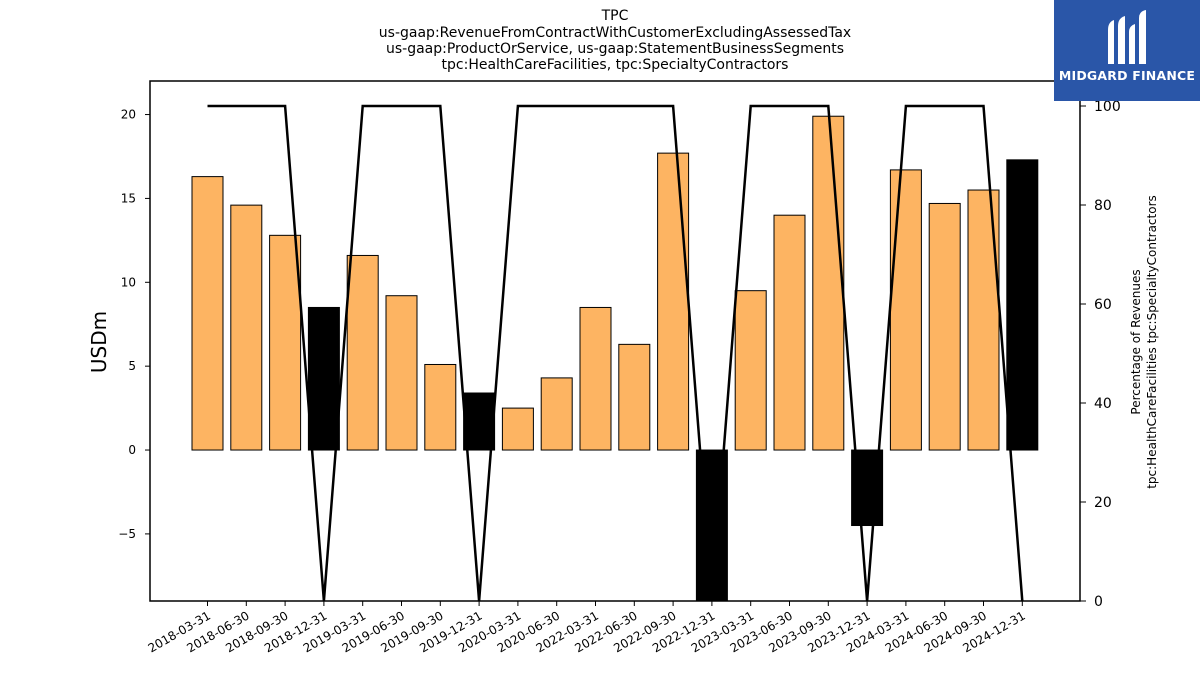  I want to click on y-tick-label-5: 5, so click(132, 366).